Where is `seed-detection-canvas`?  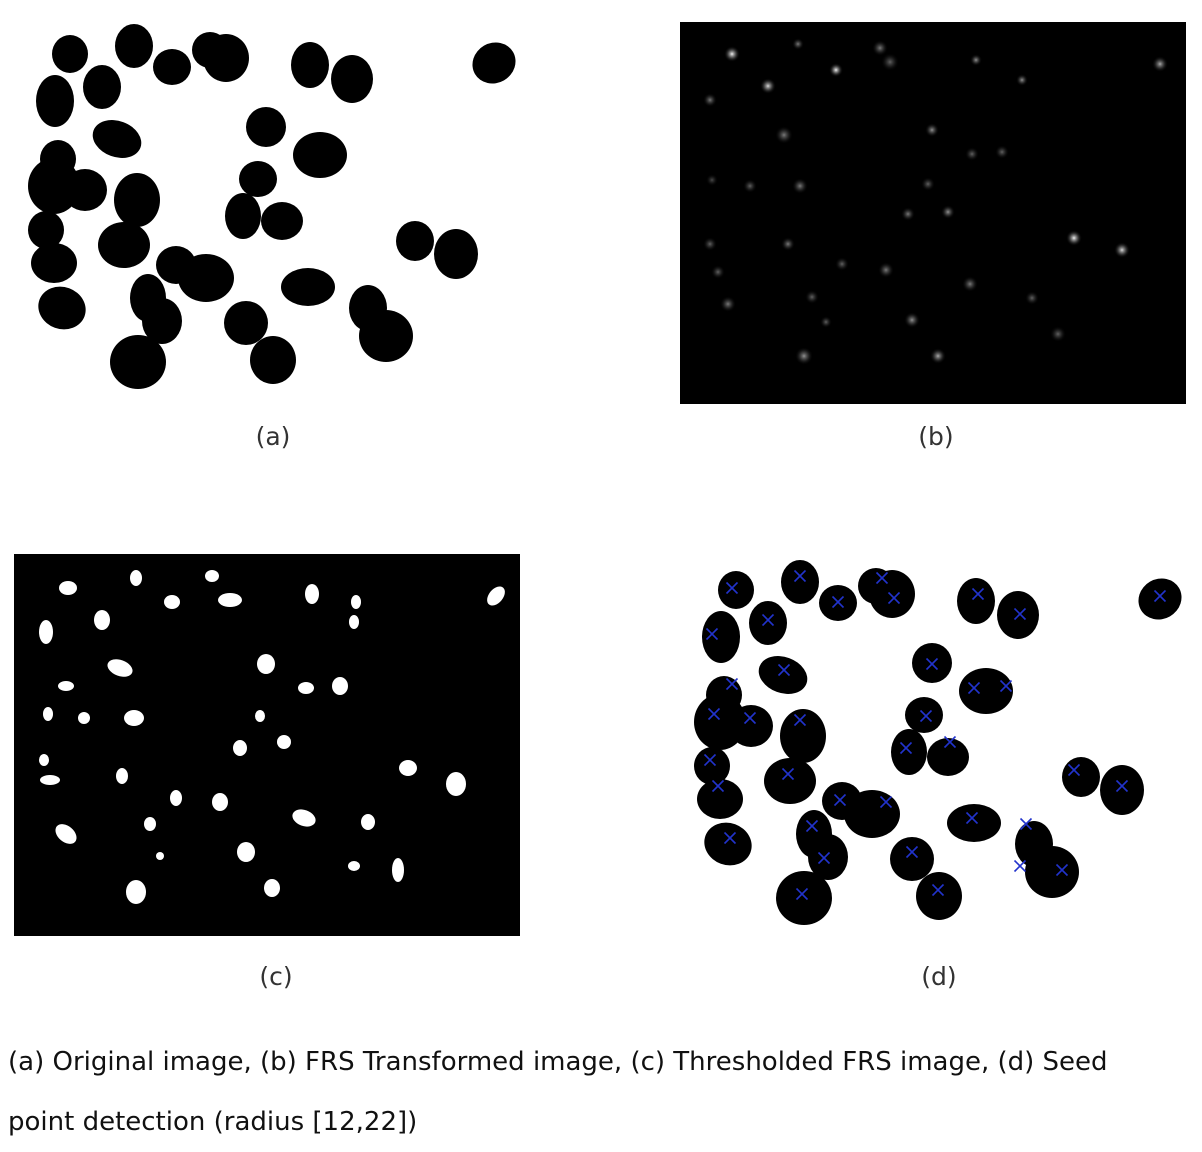
seed-detection-canvas is located at coordinates (933, 745).